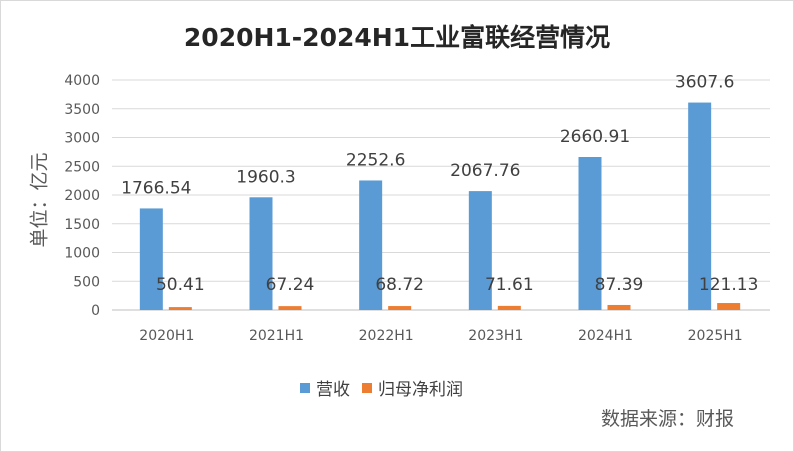 The height and width of the screenshot is (452, 794). Describe the element at coordinates (367, 387) in the screenshot. I see `legend-swatch-net-profit` at that location.